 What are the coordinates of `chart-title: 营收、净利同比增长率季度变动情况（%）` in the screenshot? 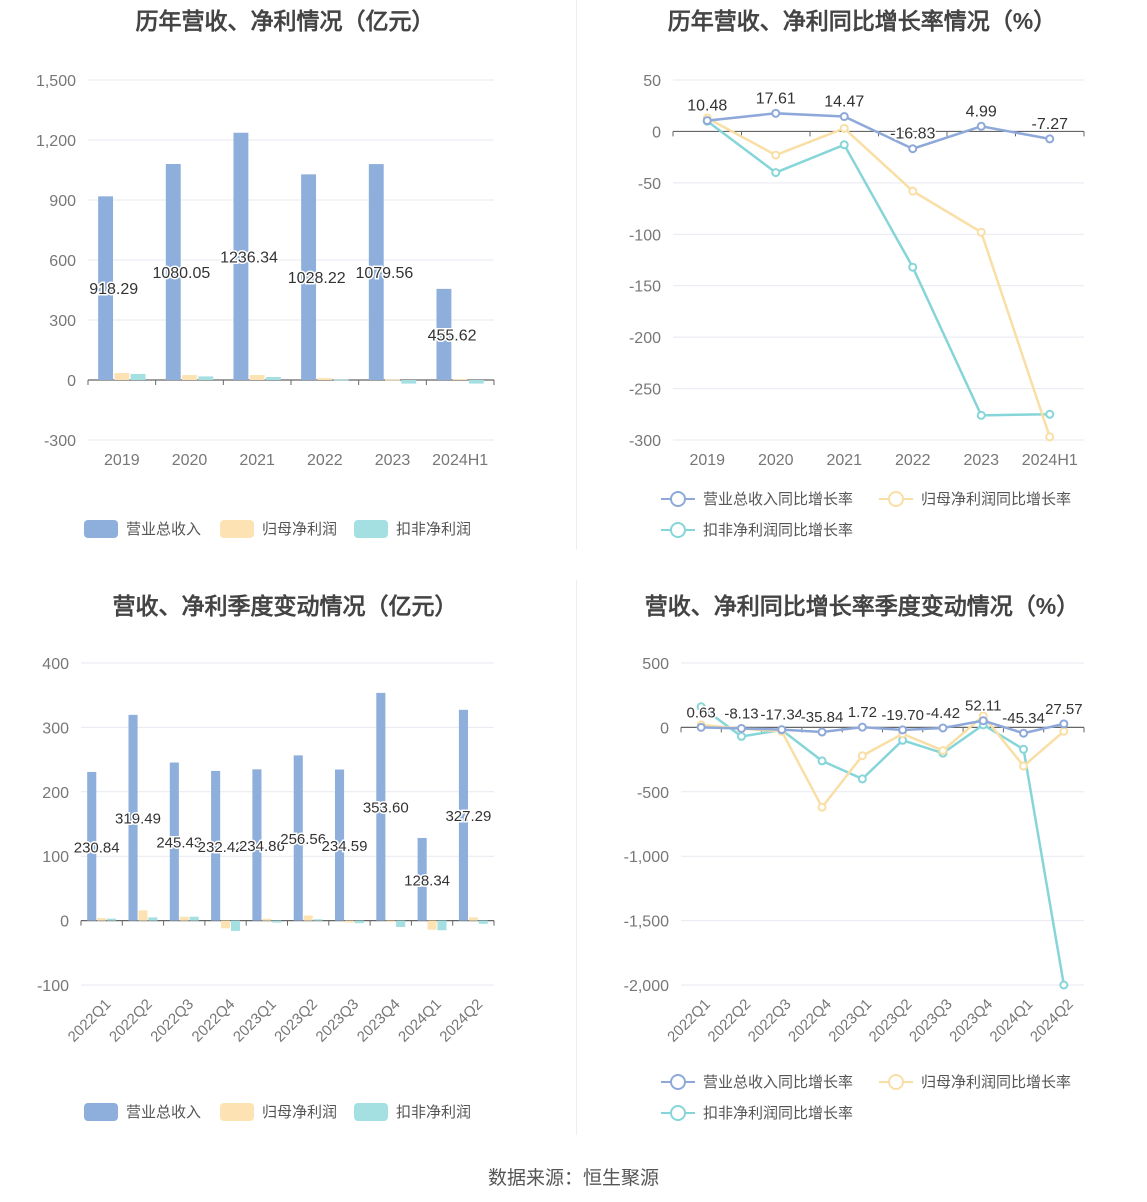 It's located at (862, 606).